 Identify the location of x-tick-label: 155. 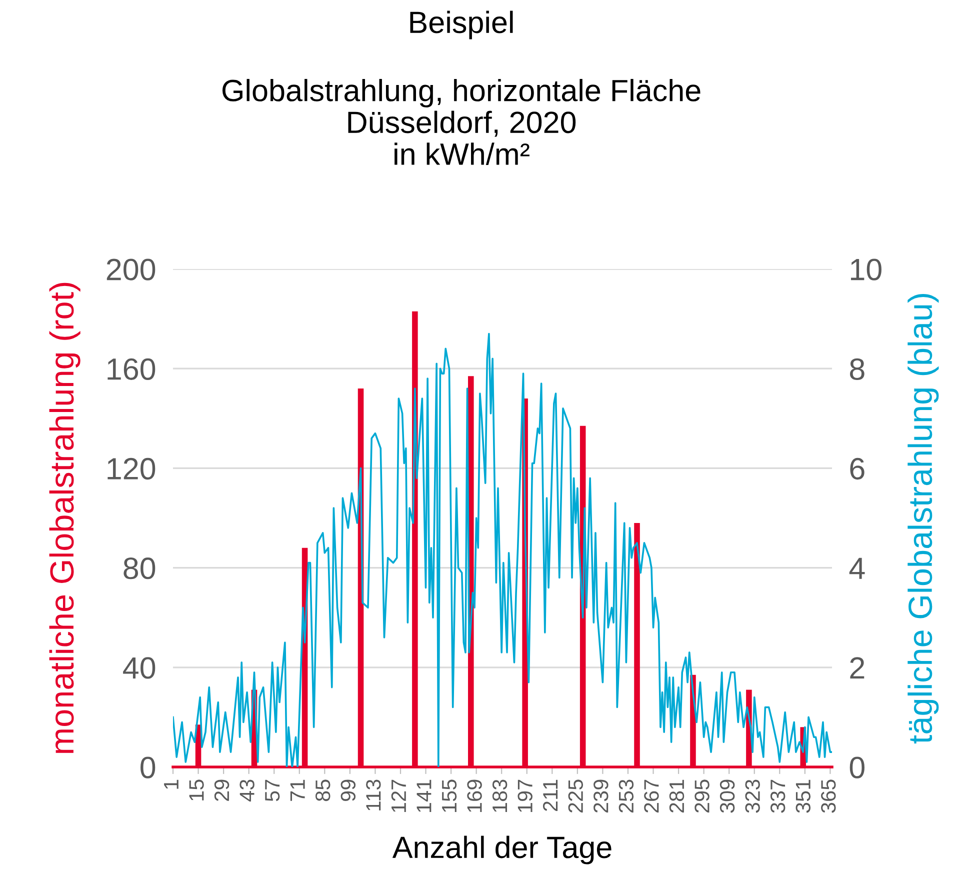
(449, 796).